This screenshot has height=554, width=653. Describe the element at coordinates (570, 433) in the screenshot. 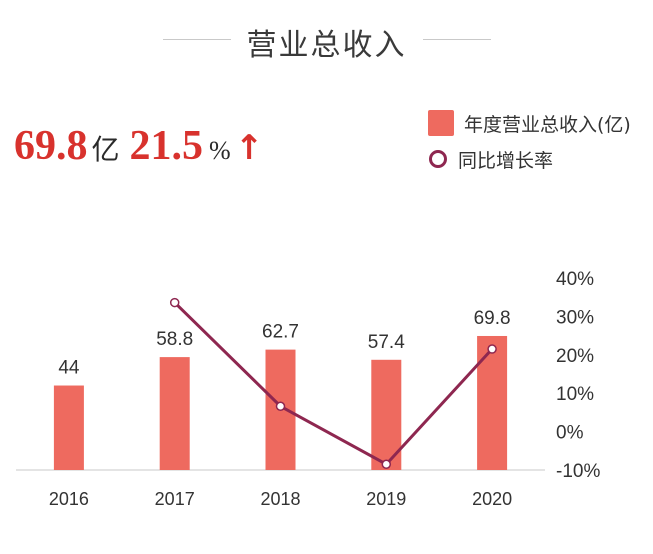

I see `y-right-tick-label: 0%` at that location.